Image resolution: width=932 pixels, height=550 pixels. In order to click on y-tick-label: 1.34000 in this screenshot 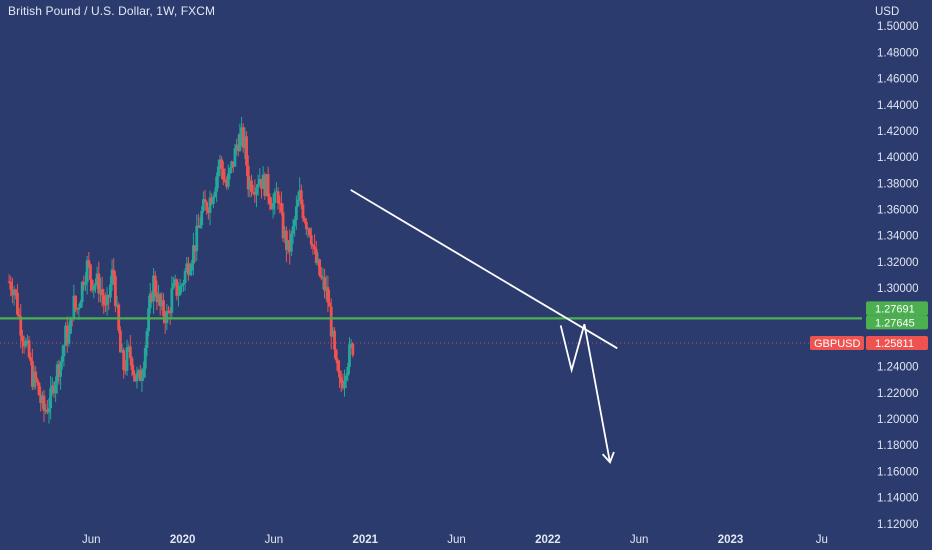, I will do `click(898, 237)`.